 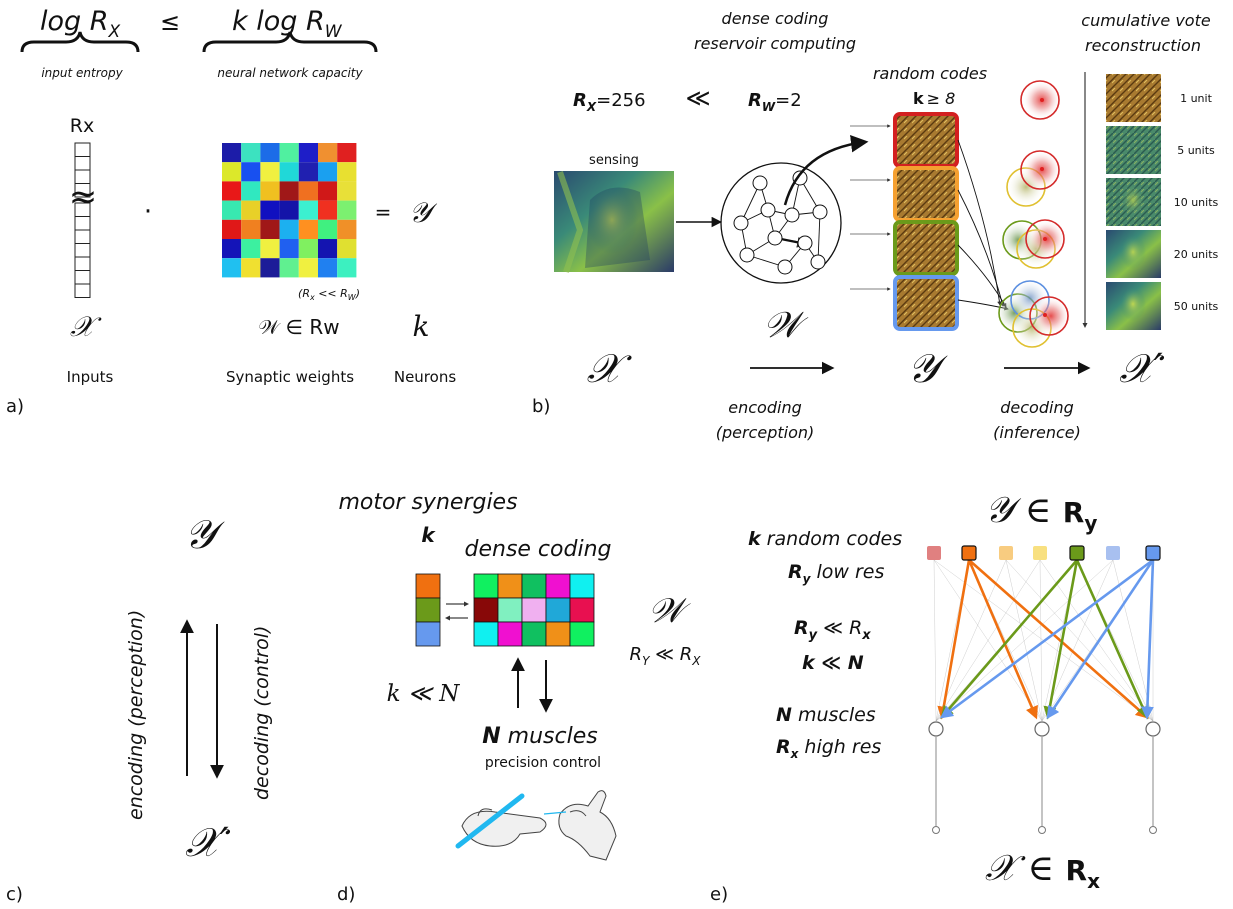 I want to click on random-code-tile, so click(x=926, y=194).